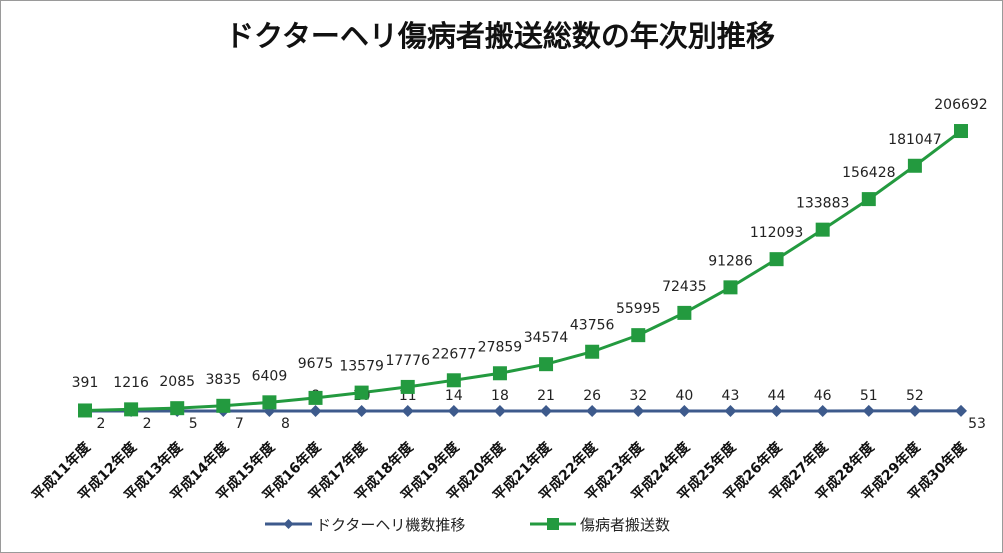 This screenshot has width=1003, height=553. Describe the element at coordinates (546, 396) in the screenshot. I see `data-label-heli: 21` at that location.